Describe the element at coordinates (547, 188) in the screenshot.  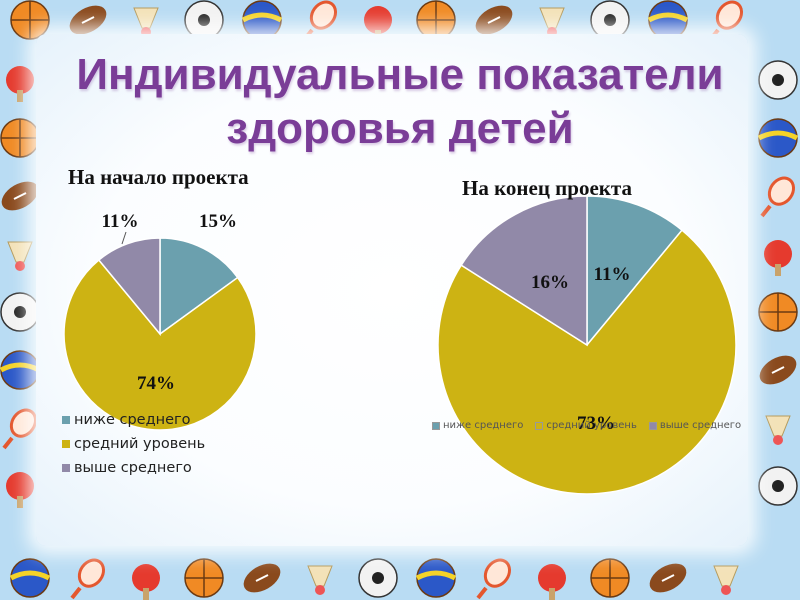
I see `chart-2-title: На конец проекта` at that location.